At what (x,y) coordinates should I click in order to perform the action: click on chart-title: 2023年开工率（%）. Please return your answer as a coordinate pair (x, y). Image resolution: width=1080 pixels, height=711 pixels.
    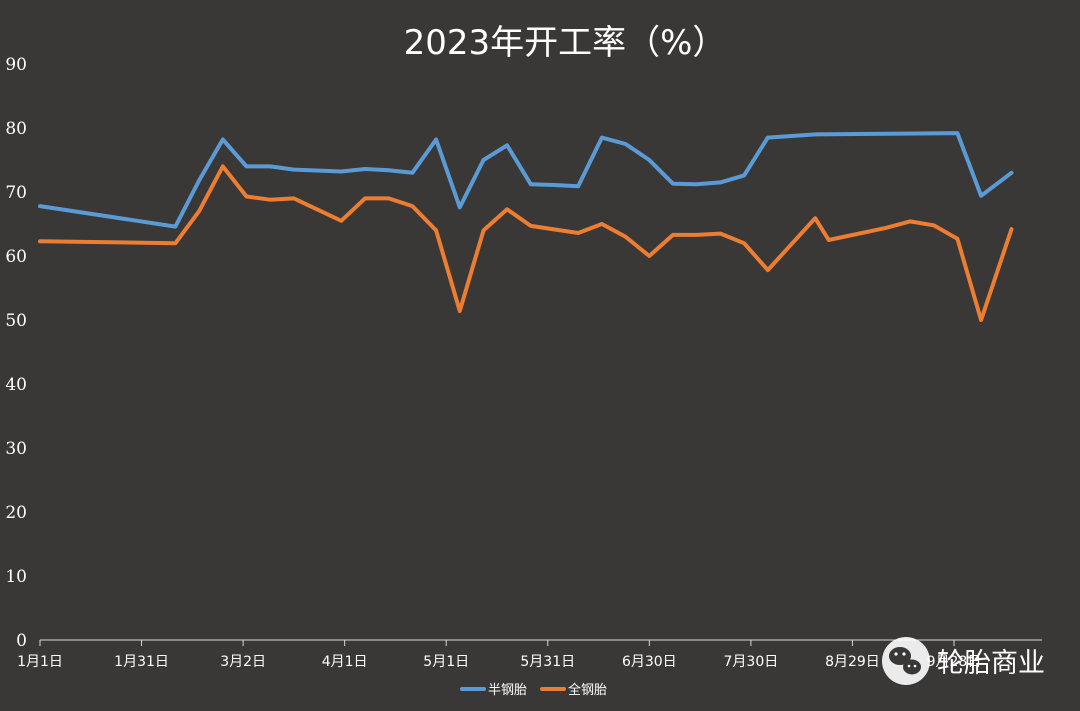
    Looking at the image, I should click on (565, 43).